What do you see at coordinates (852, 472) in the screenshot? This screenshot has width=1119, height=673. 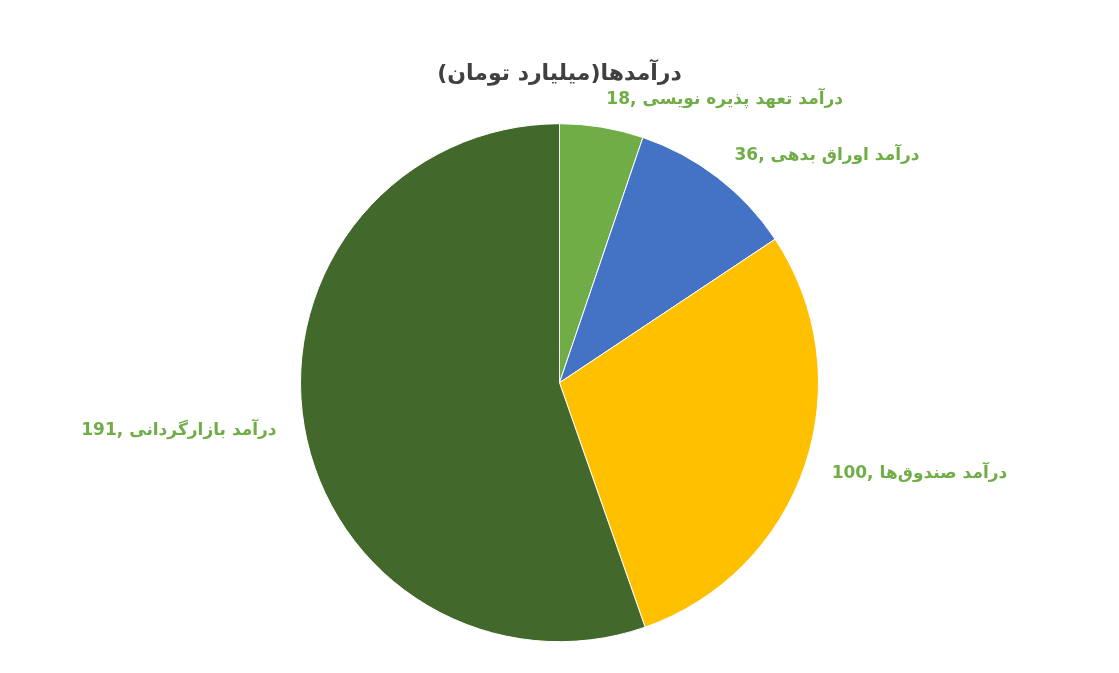 I see `data-label: 100,` at bounding box center [852, 472].